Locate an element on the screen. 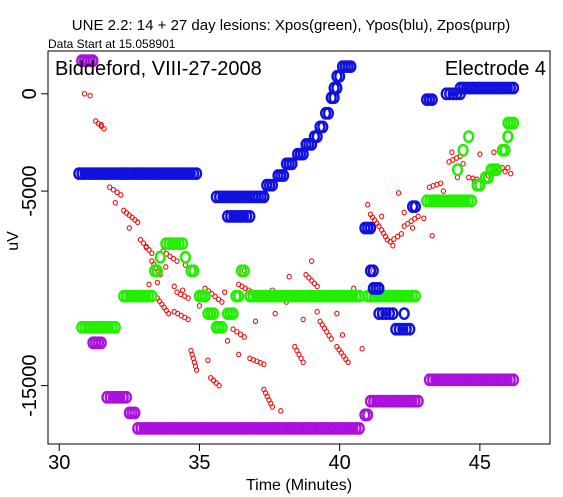  y-axis-label: uV is located at coordinates (13, 241).